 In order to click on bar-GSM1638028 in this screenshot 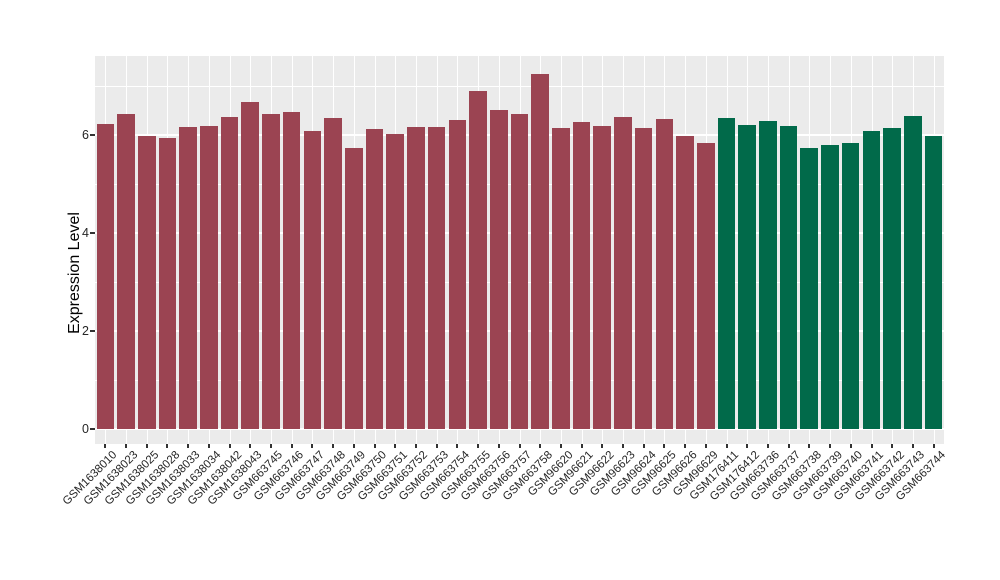, I will do `click(167, 283)`.